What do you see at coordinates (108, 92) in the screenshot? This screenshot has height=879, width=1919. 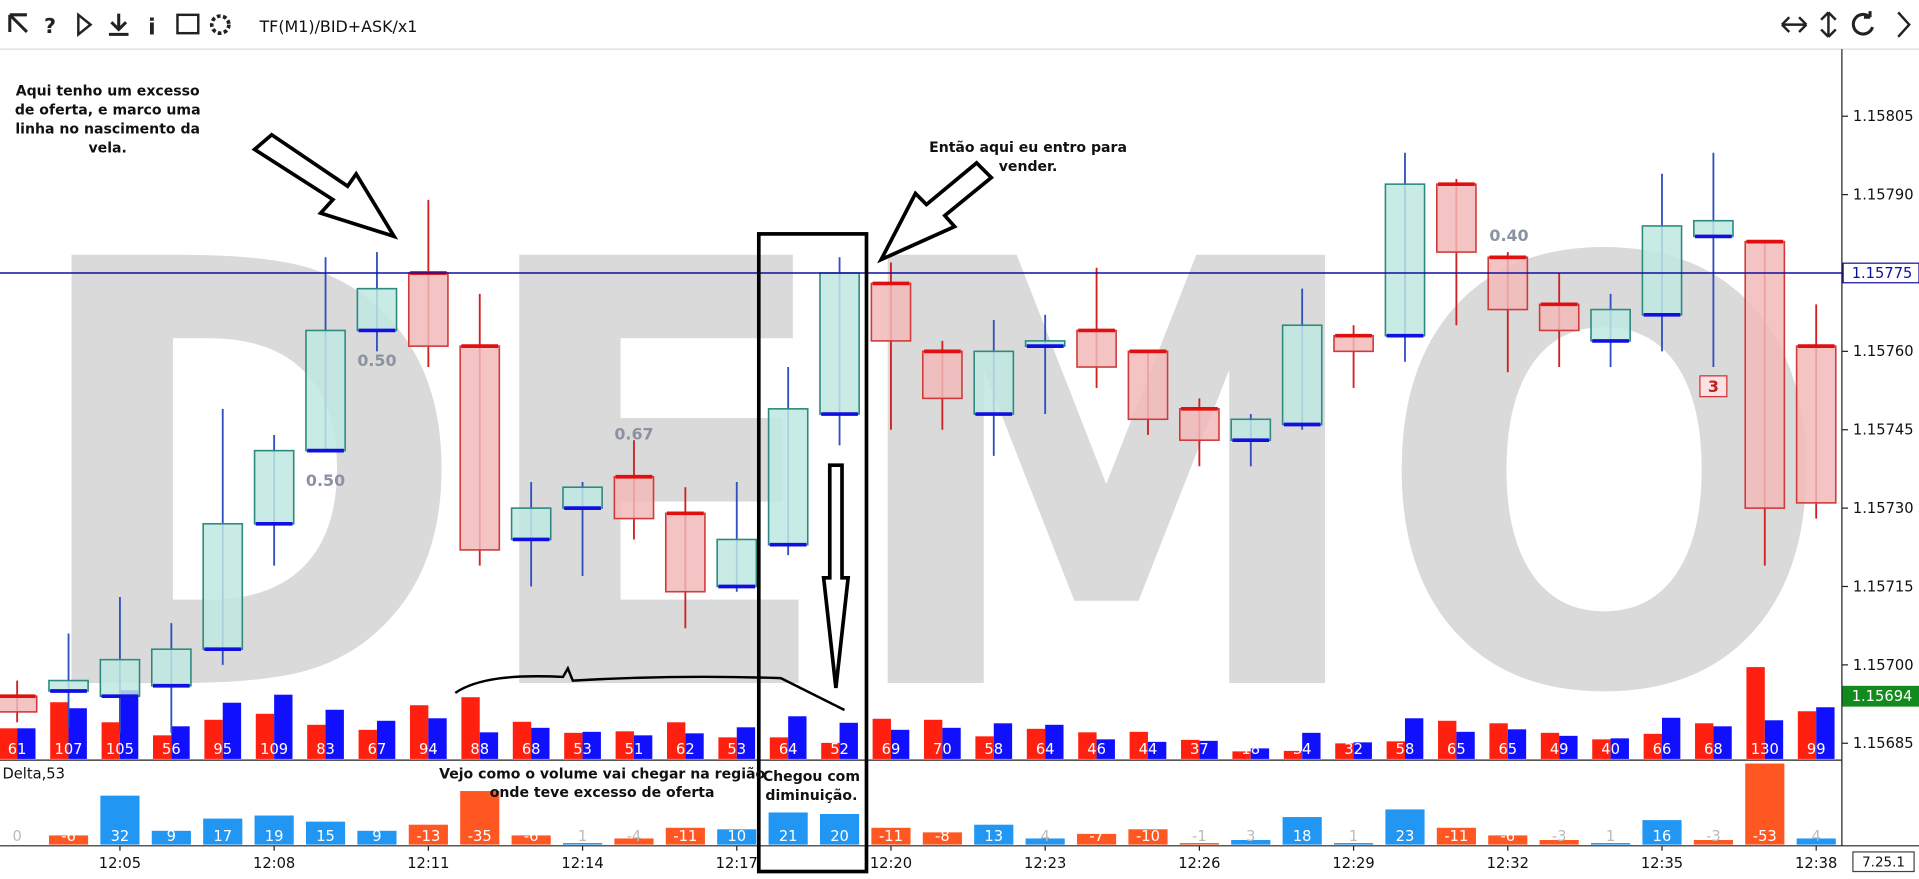 I see `annotation-text: Aqui tenho um excesso` at bounding box center [108, 92].